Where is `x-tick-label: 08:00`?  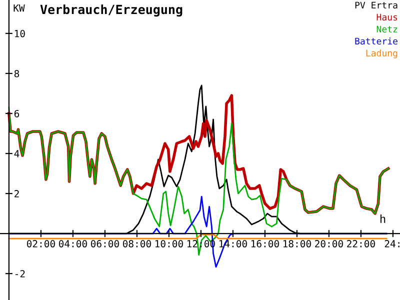
x-tick-label: 08:00 is located at coordinates (136, 244).